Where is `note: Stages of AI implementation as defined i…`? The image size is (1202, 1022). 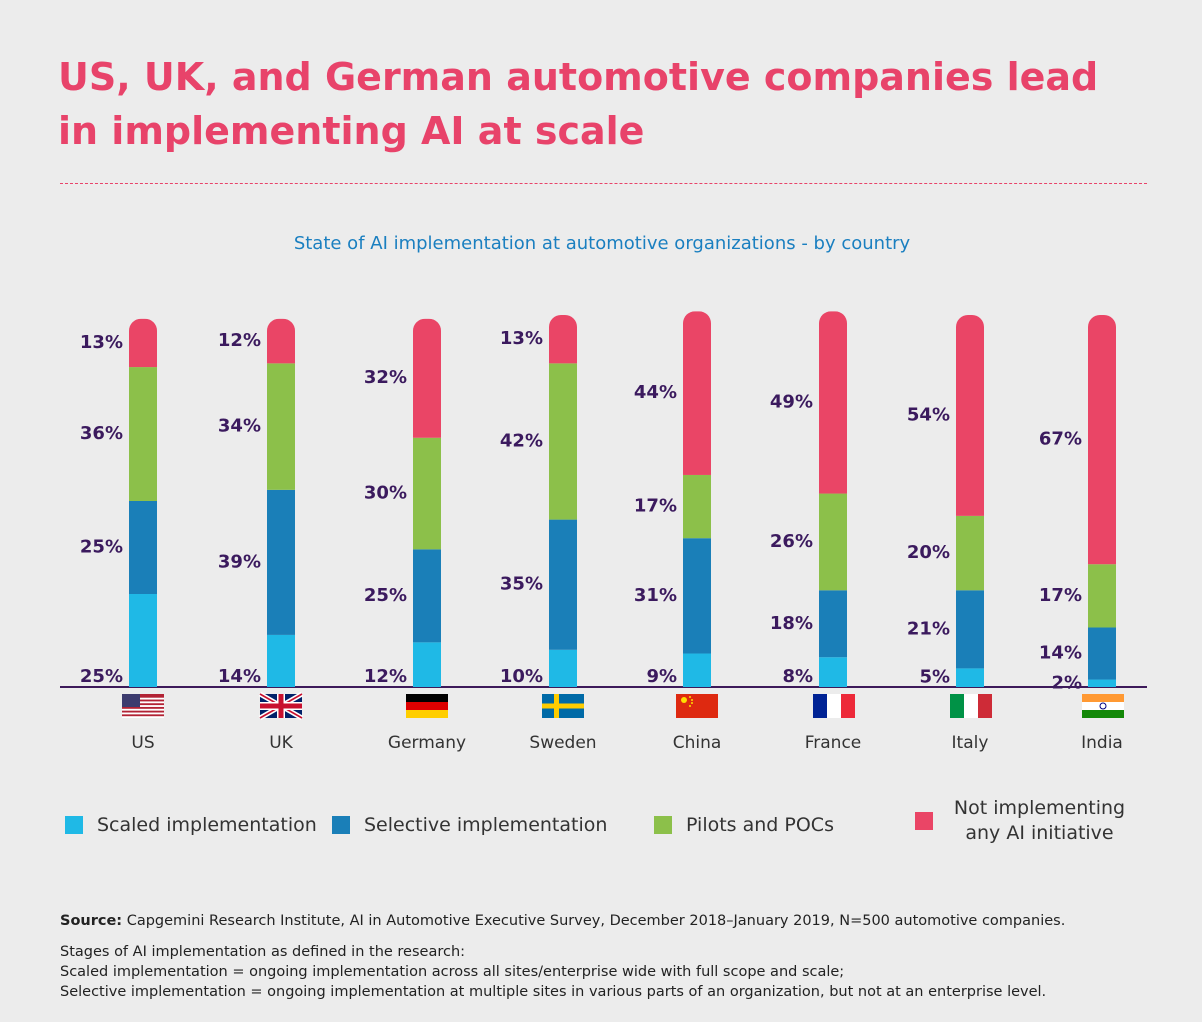
note: Stages of AI implementation as defined i… is located at coordinates (263, 952).